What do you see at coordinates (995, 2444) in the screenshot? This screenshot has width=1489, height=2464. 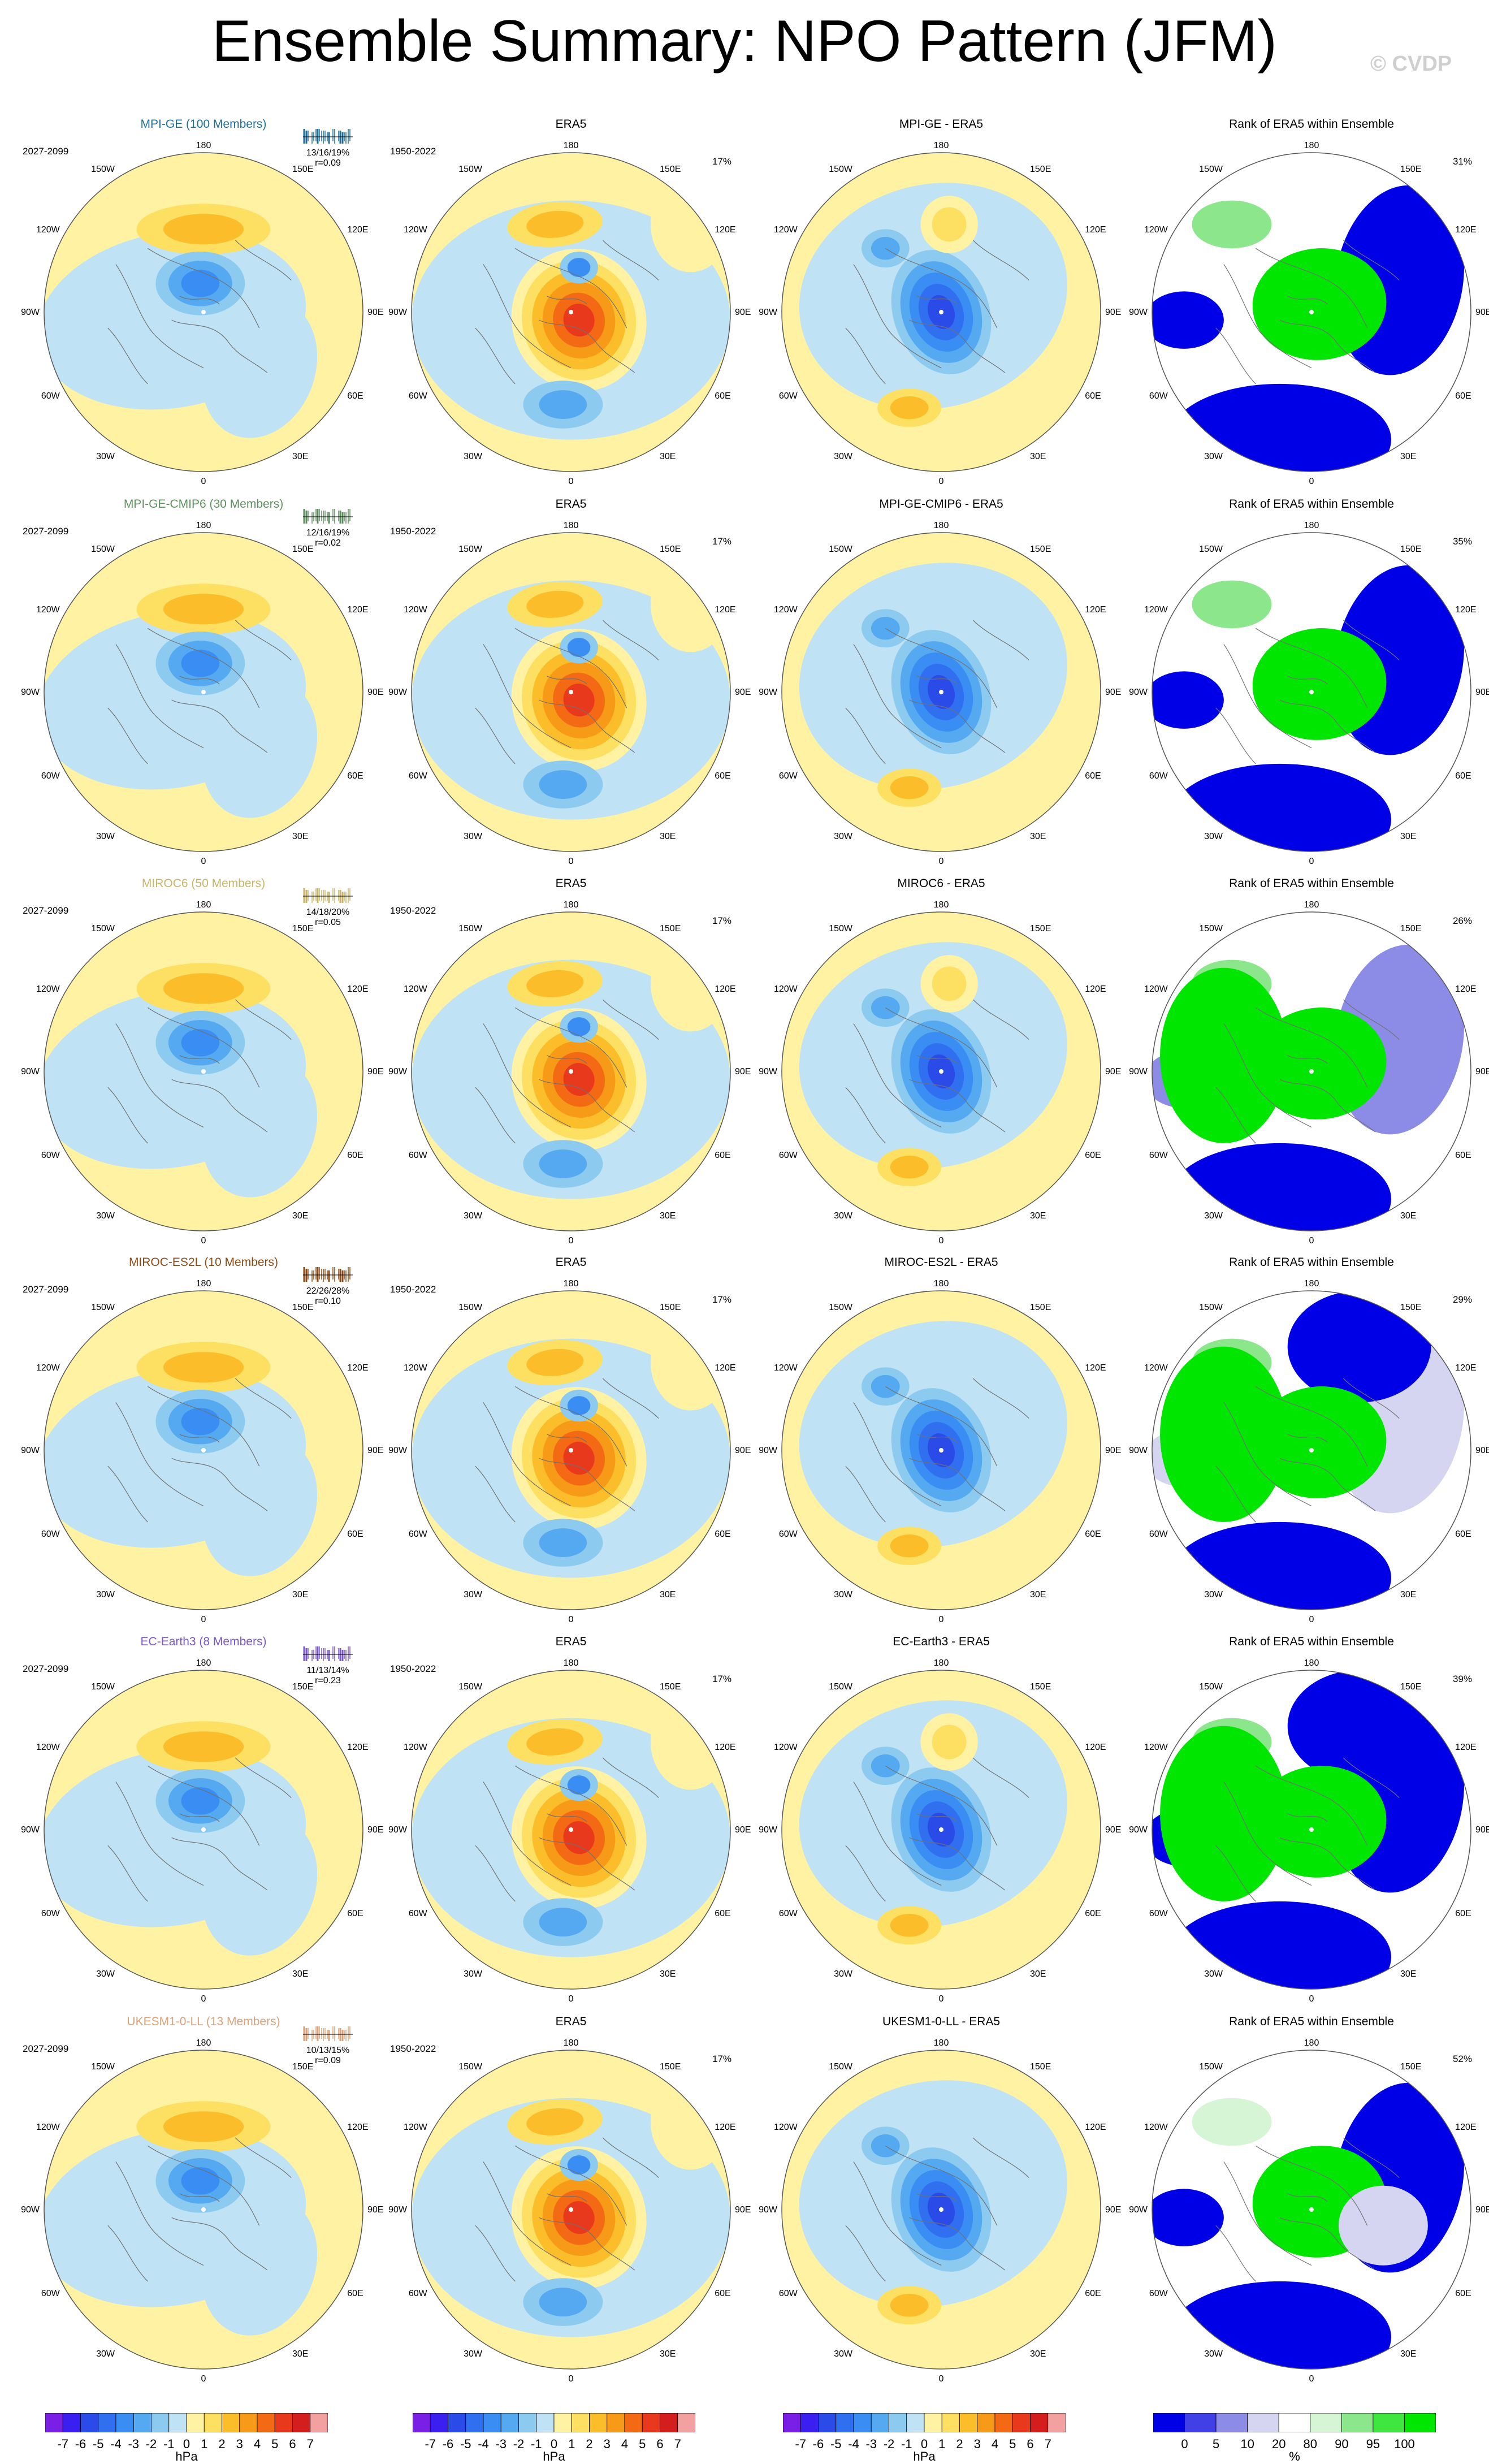 I see `colorbar-tick-label: 4` at bounding box center [995, 2444].